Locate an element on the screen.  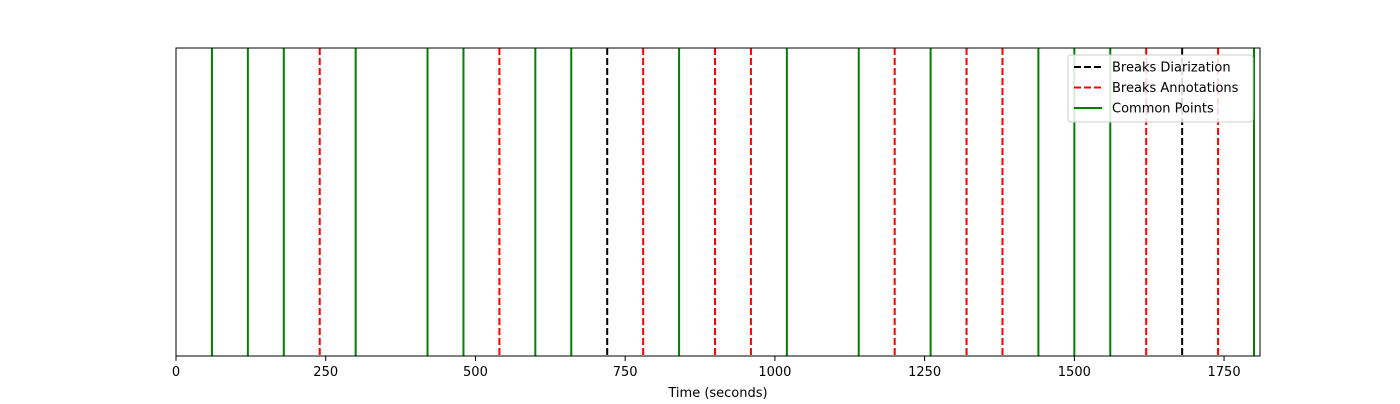
x-tick-label-0: 0 is located at coordinates (176, 372).